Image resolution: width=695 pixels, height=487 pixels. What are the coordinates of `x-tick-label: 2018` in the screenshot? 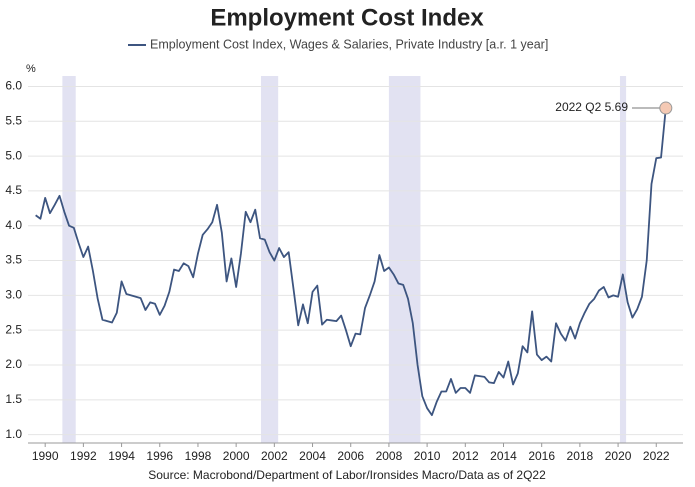 It's located at (580, 456).